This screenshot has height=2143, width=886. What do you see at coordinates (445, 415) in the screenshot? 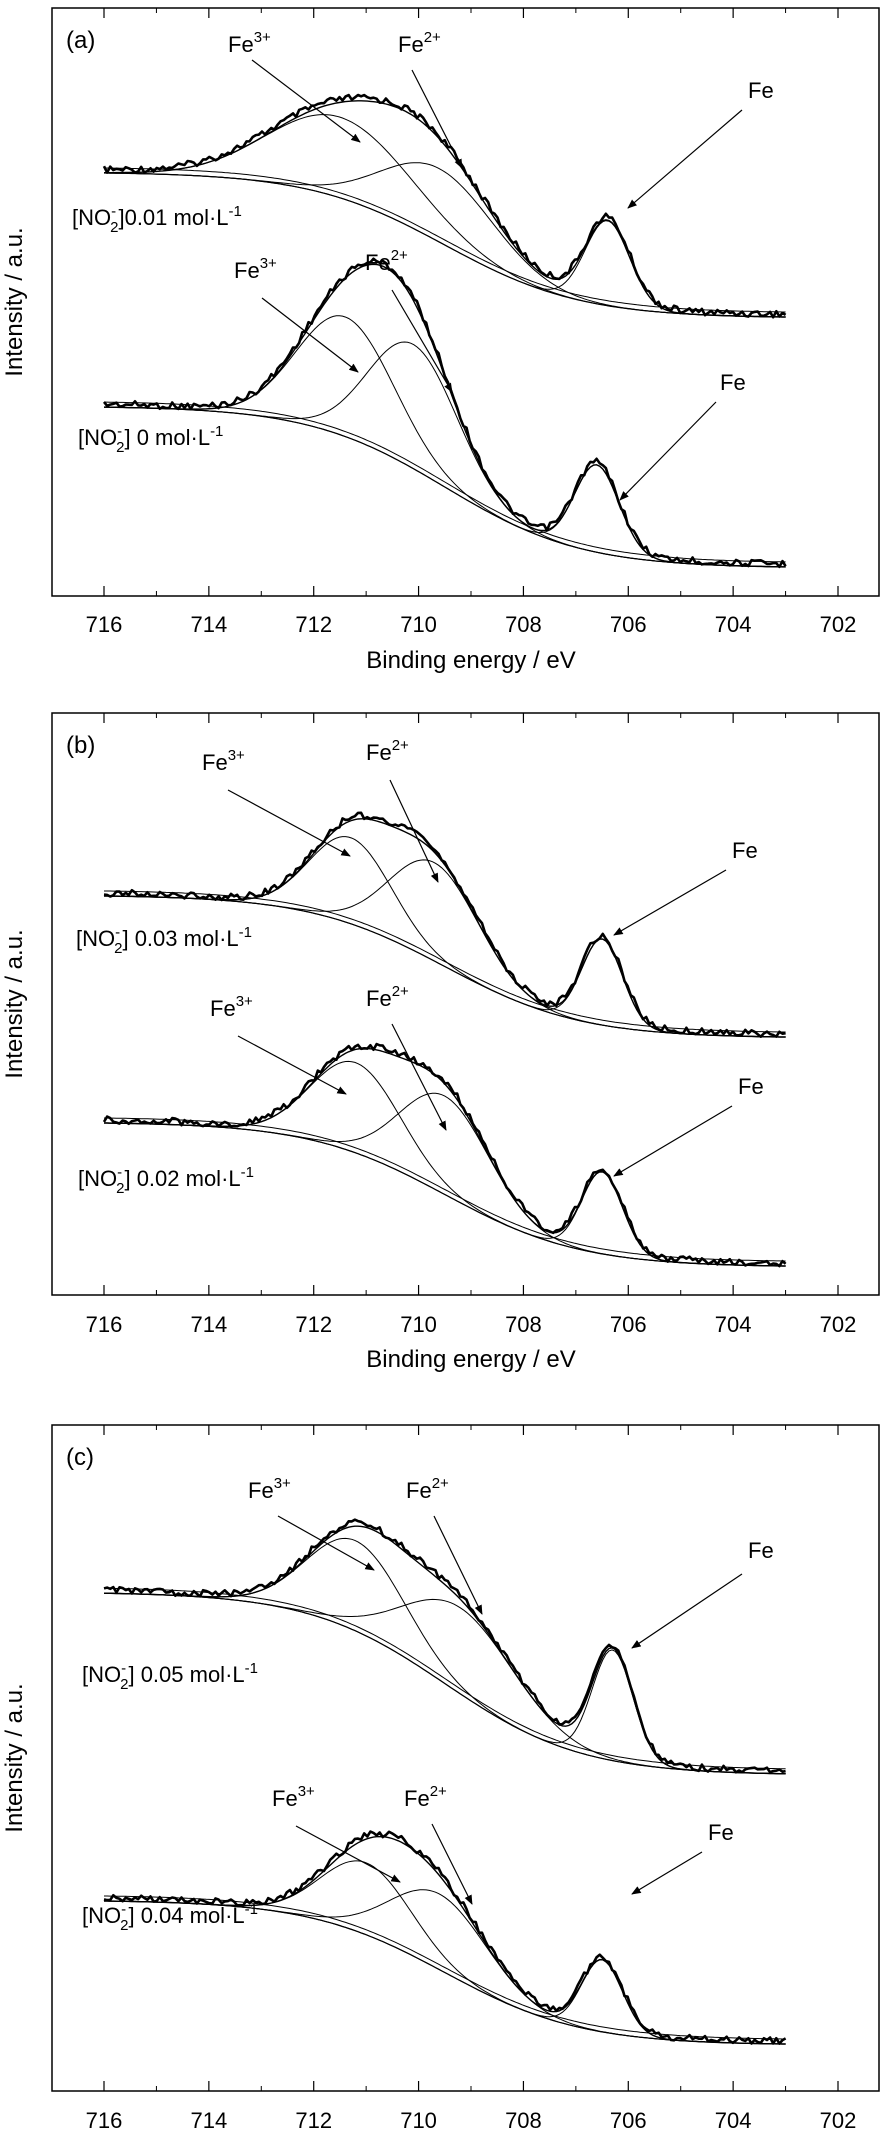
I see `fit-envelope` at bounding box center [445, 415].